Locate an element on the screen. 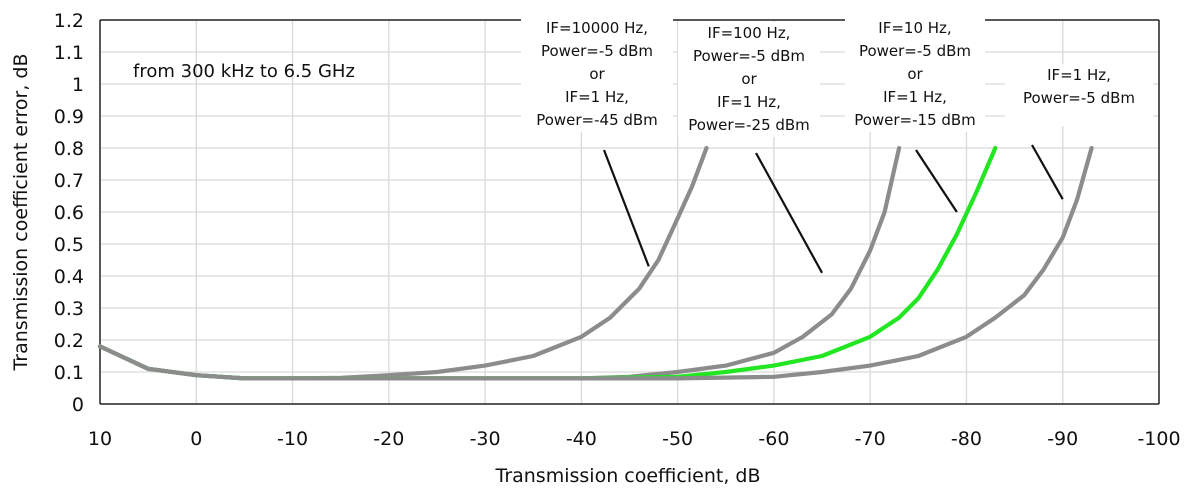 The width and height of the screenshot is (1186, 489). y-tick-label: 1.2 is located at coordinates (69, 21).